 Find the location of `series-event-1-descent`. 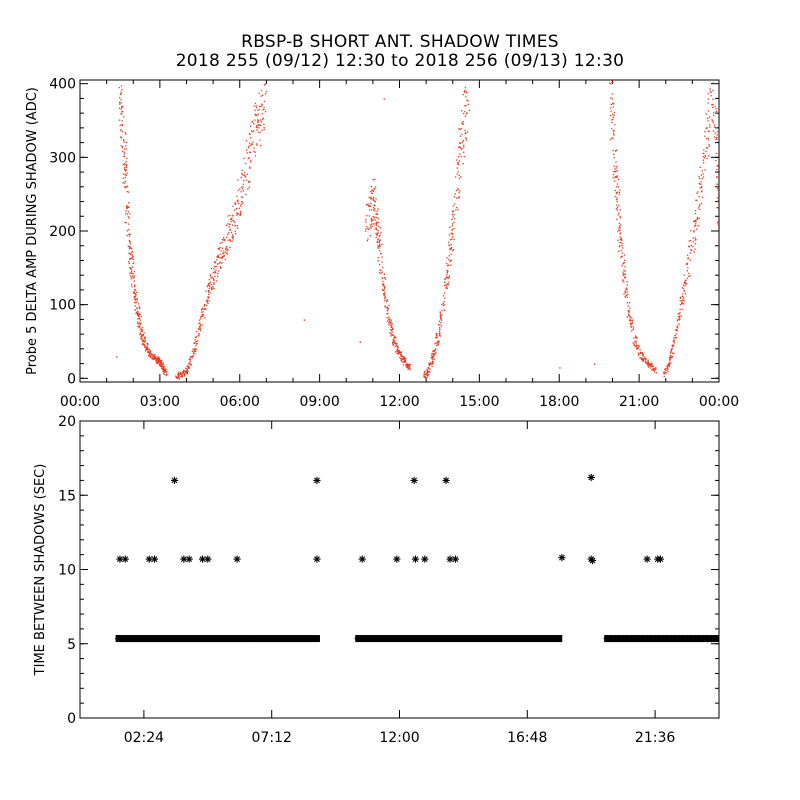

series-event-1-descent is located at coordinates (143, 228).